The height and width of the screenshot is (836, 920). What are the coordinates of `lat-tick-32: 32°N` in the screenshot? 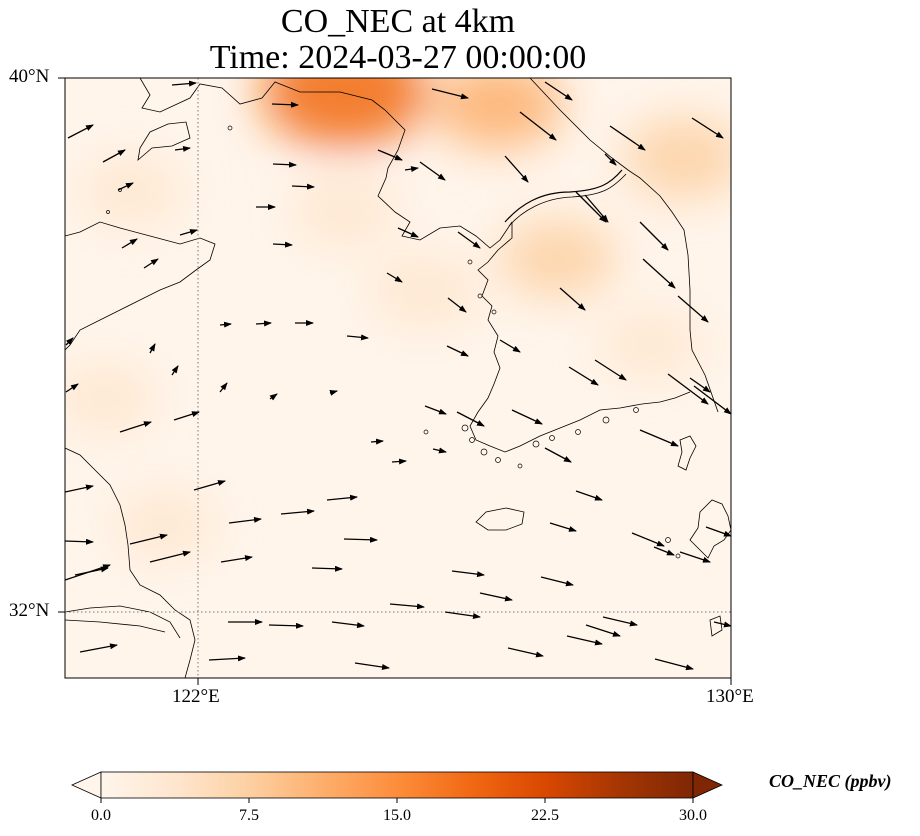 It's located at (29, 610).